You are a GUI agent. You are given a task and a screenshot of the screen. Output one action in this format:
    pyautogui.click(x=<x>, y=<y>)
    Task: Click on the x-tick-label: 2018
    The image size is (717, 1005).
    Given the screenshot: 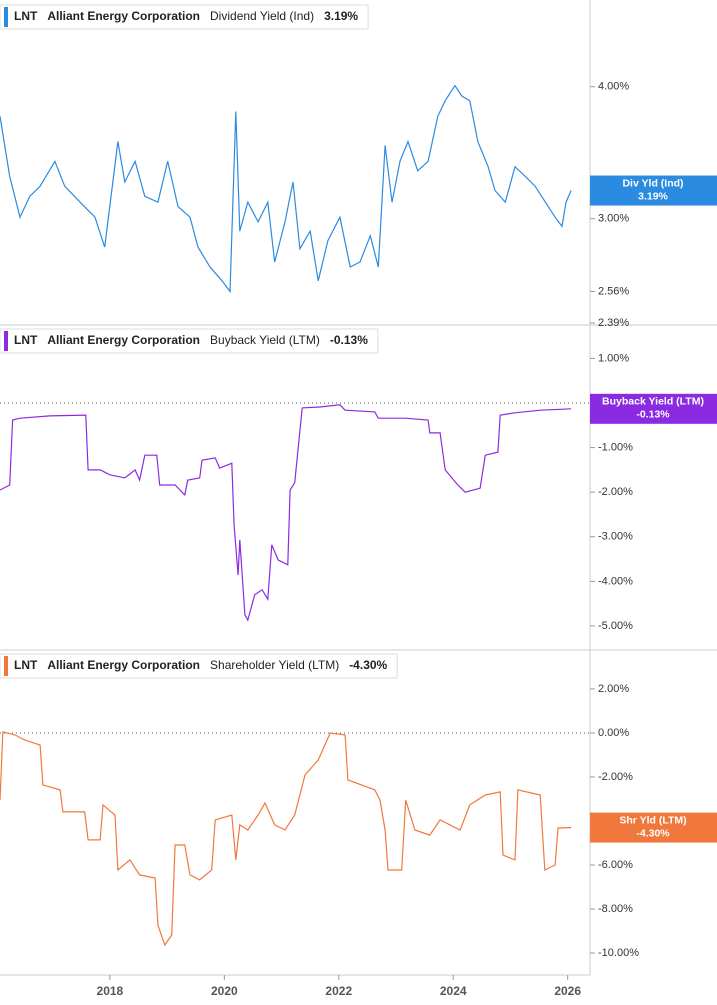 What is the action you would take?
    pyautogui.click(x=110, y=991)
    